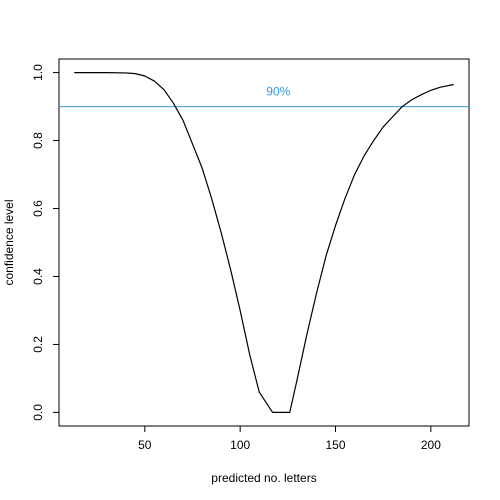  What do you see at coordinates (431, 445) in the screenshot?
I see `x-tick-label: 200` at bounding box center [431, 445].